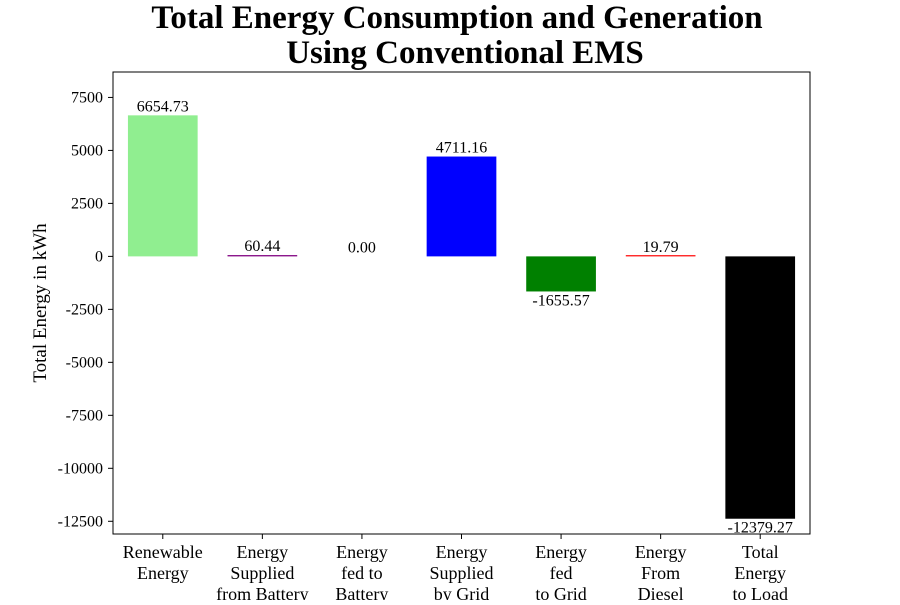 The height and width of the screenshot is (605, 900). Describe the element at coordinates (461, 148) in the screenshot. I see `value-label-4: 4711.16` at that location.